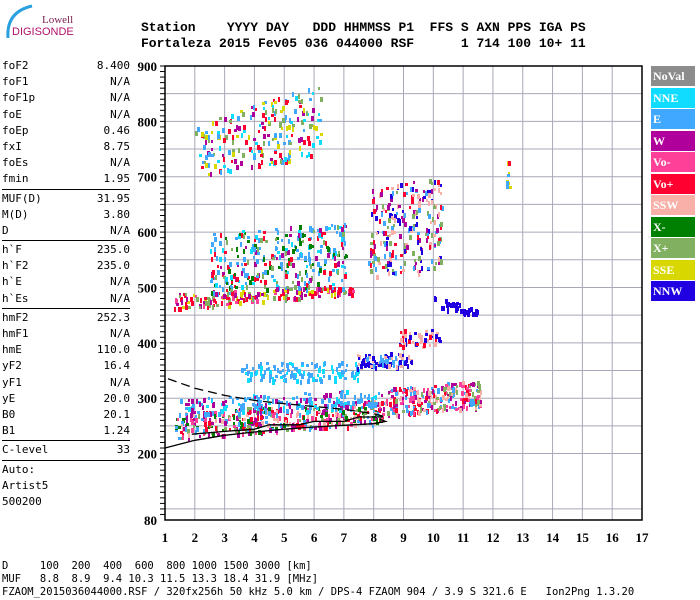 This screenshot has width=700, height=600. What do you see at coordinates (120, 333) in the screenshot?
I see `param-value: N/A` at bounding box center [120, 333].